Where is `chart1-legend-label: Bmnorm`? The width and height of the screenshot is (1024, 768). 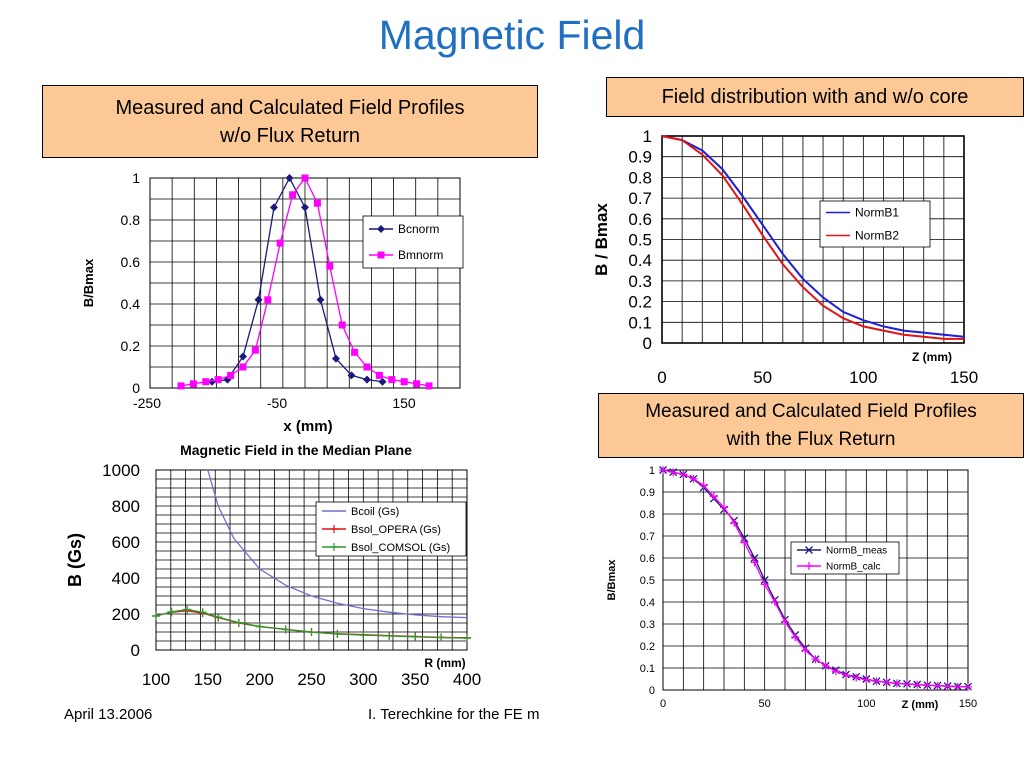
chart1-legend-label: Bmnorm is located at coordinates (420, 255).